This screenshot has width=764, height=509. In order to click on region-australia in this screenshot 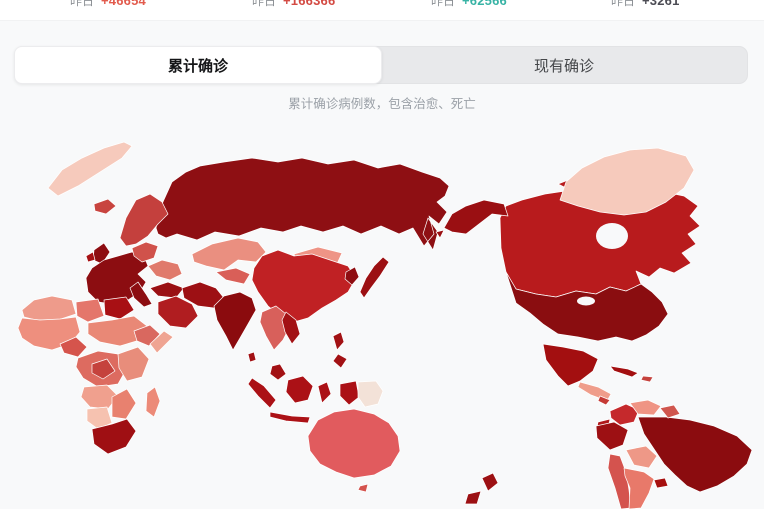, I will do `click(354, 443)`.